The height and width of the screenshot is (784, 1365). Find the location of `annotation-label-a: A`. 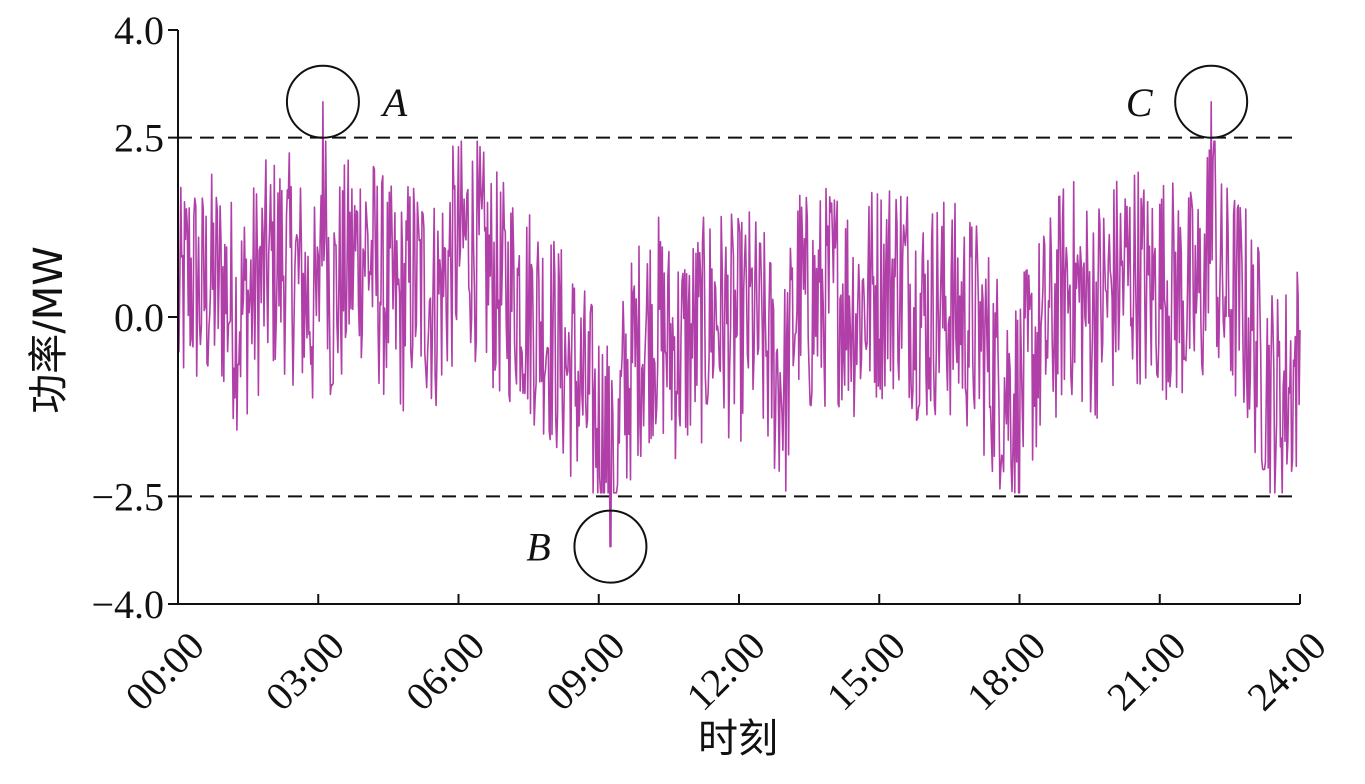

annotation-label-a: A is located at coordinates (394, 102).